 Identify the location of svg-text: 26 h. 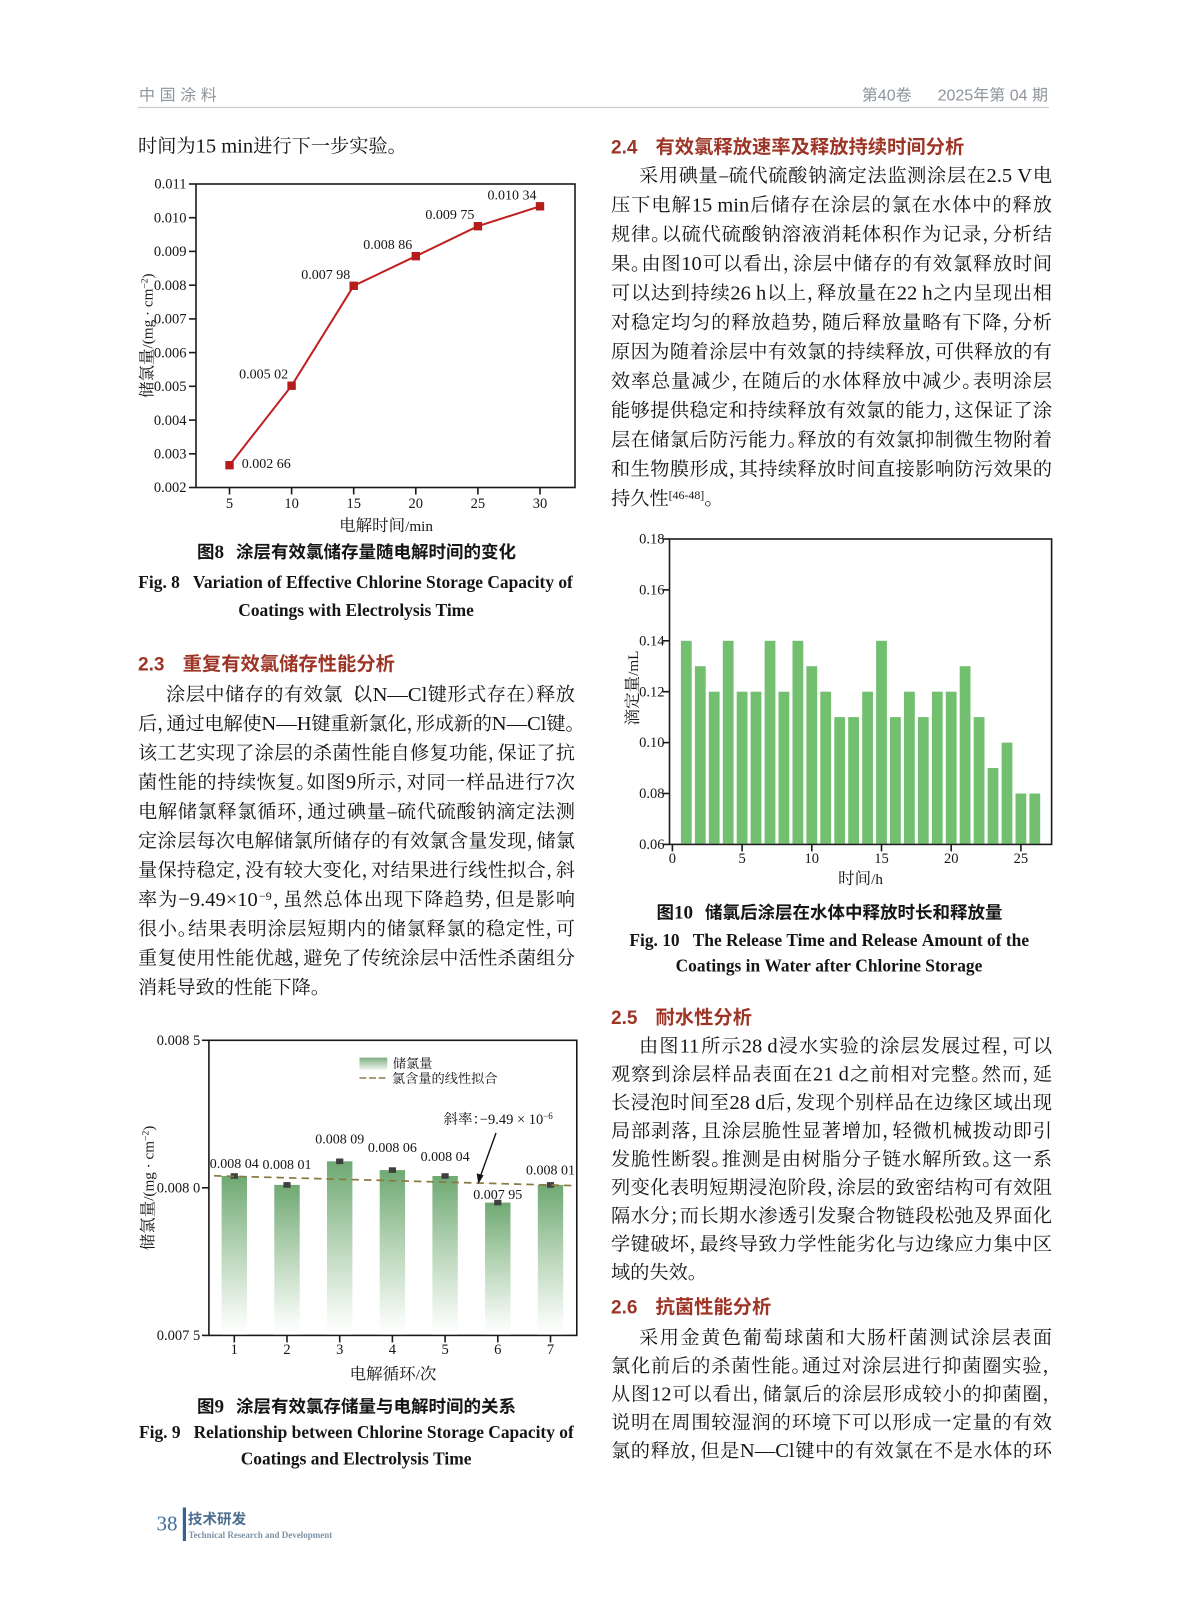
(748, 293).